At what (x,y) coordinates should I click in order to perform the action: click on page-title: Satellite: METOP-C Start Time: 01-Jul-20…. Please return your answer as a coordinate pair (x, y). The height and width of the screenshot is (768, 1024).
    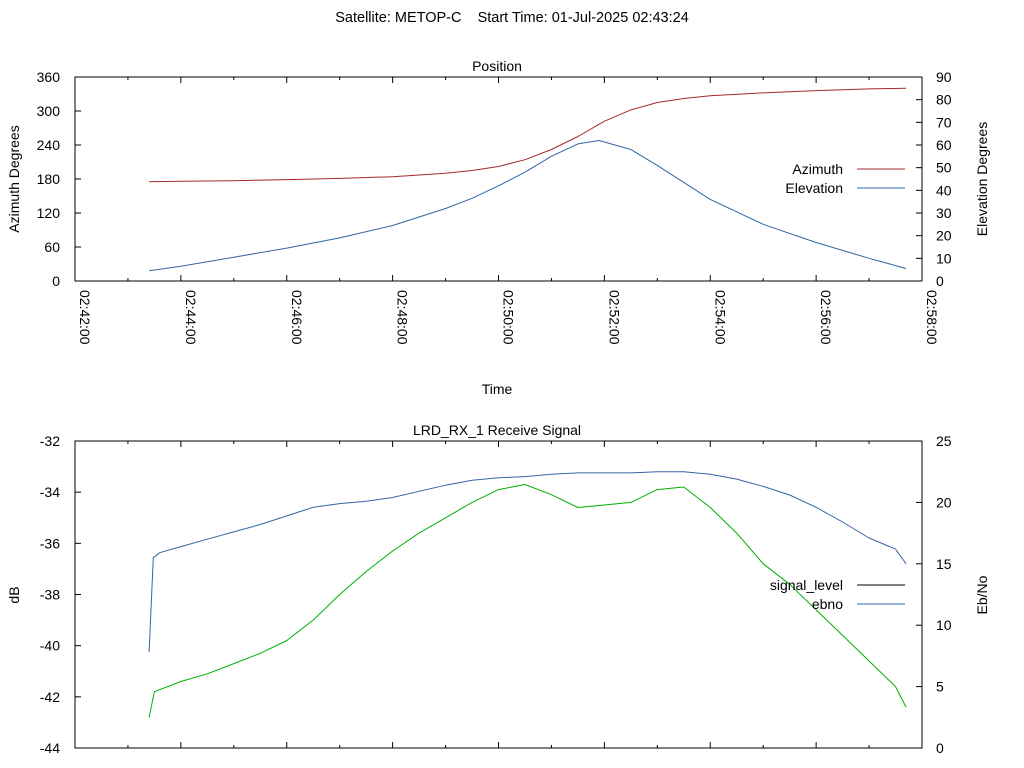
    Looking at the image, I should click on (512, 18).